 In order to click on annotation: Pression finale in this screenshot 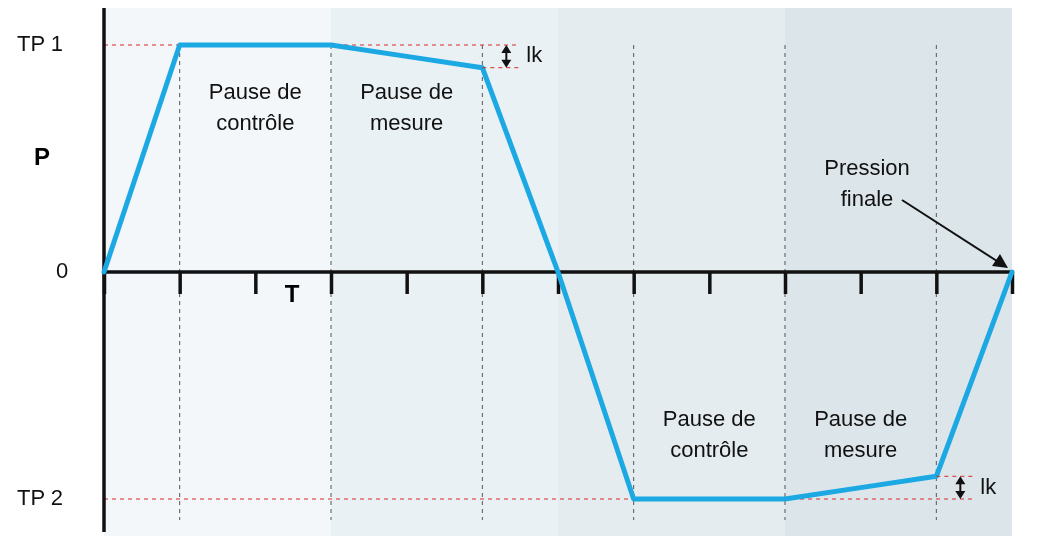, I will do `click(867, 182)`.